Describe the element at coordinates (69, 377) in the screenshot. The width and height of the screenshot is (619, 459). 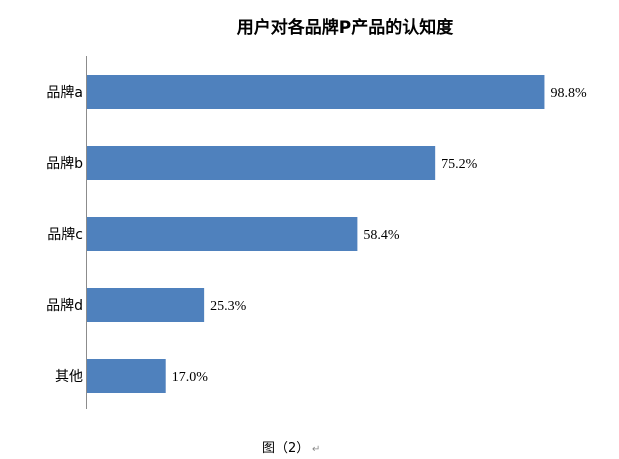
I see `category-label-5: 其他` at that location.